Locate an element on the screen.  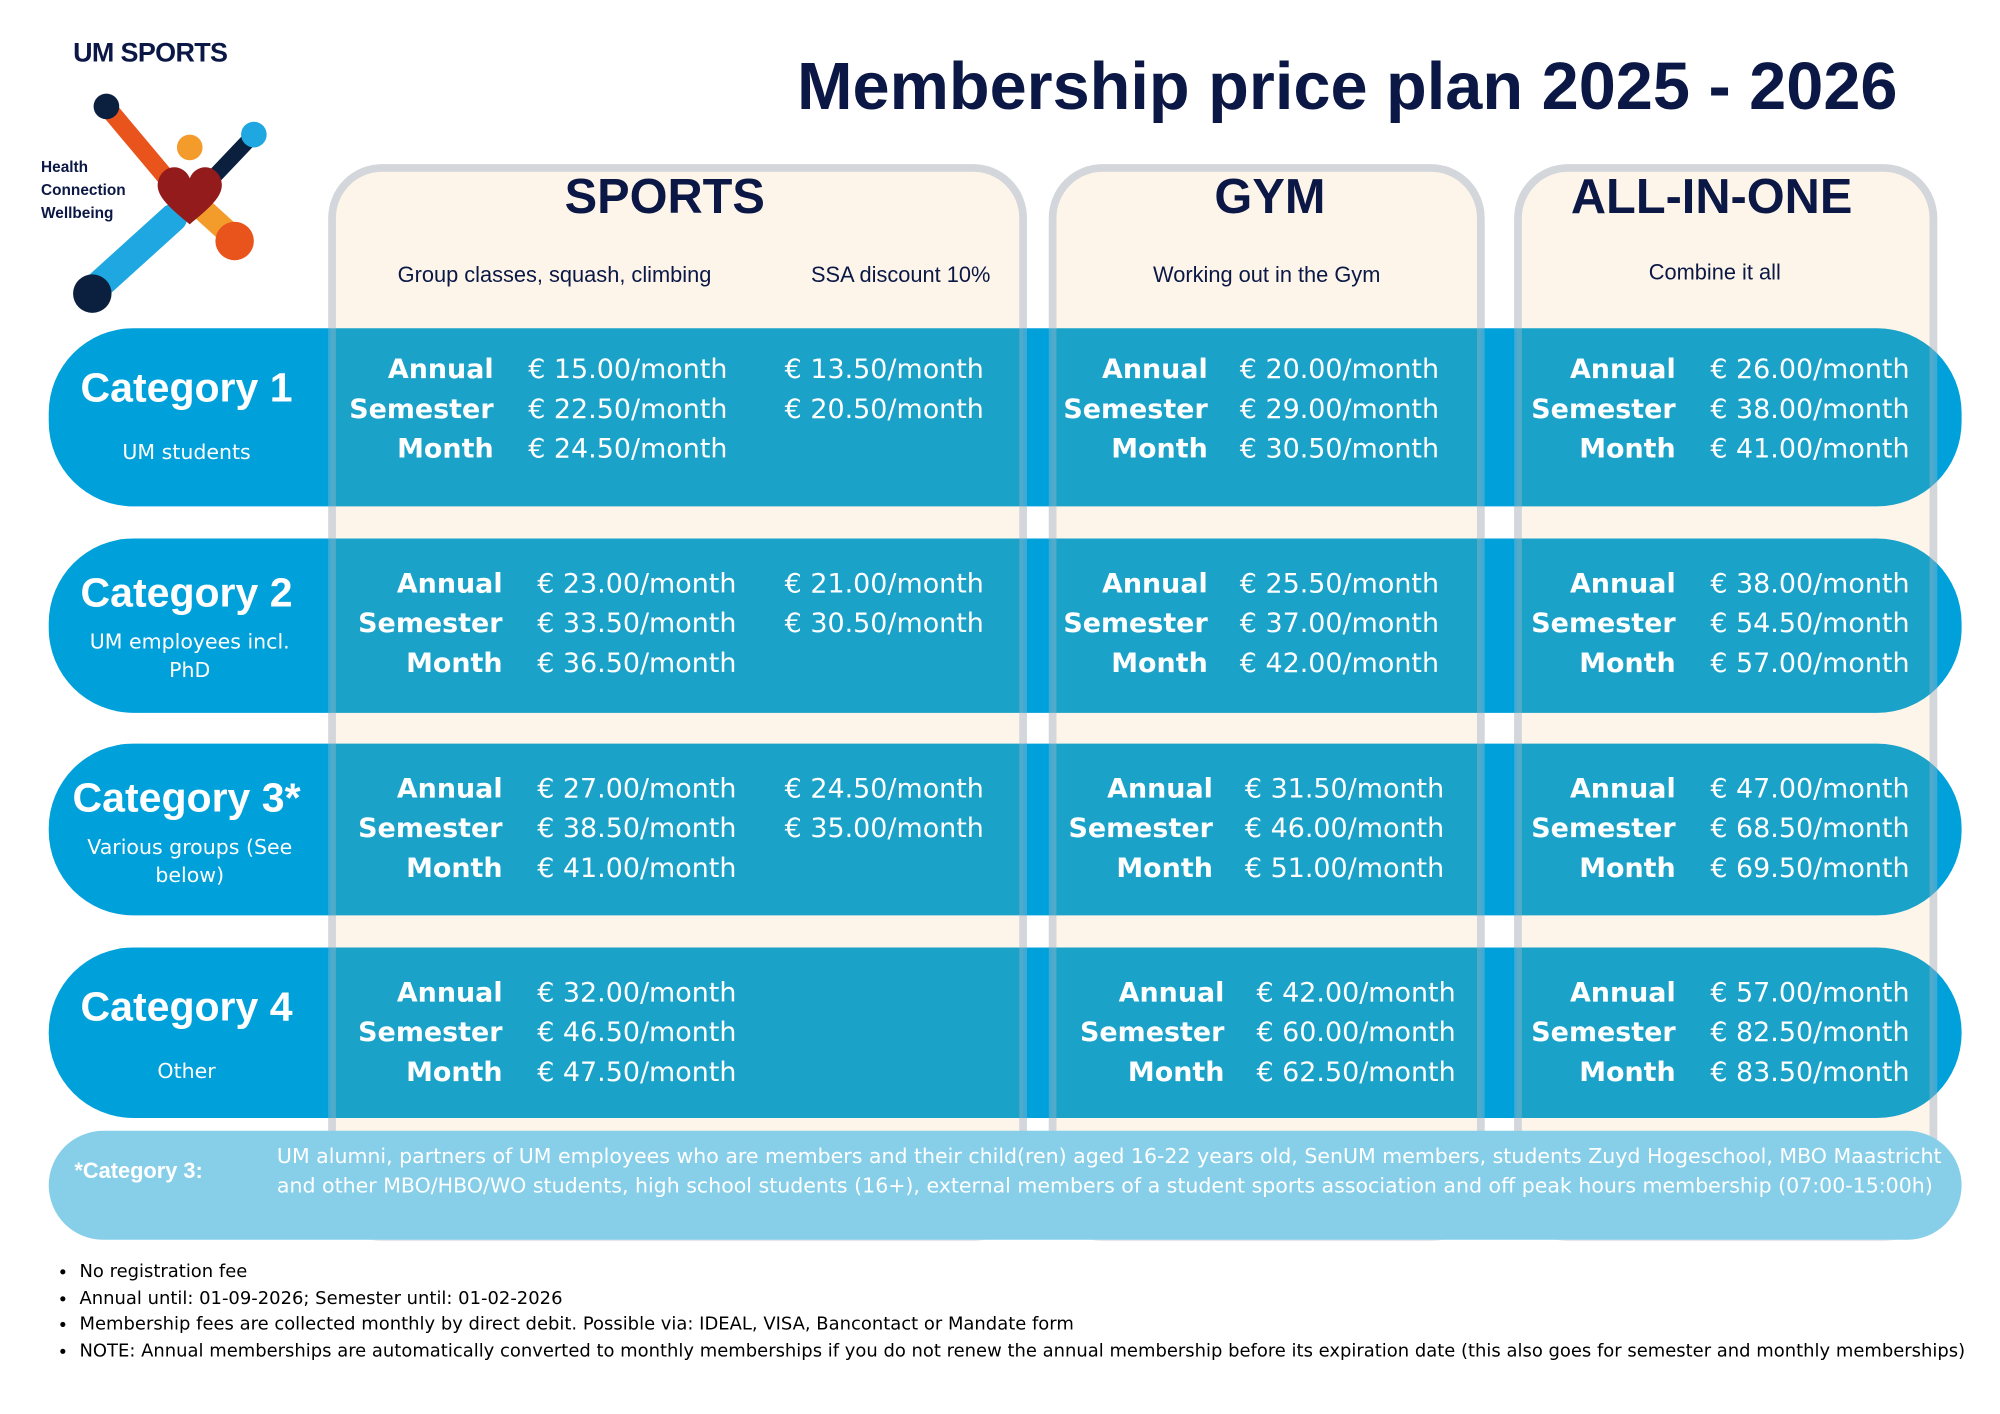
price-semester: € 46.00/month is located at coordinates (1344, 828).